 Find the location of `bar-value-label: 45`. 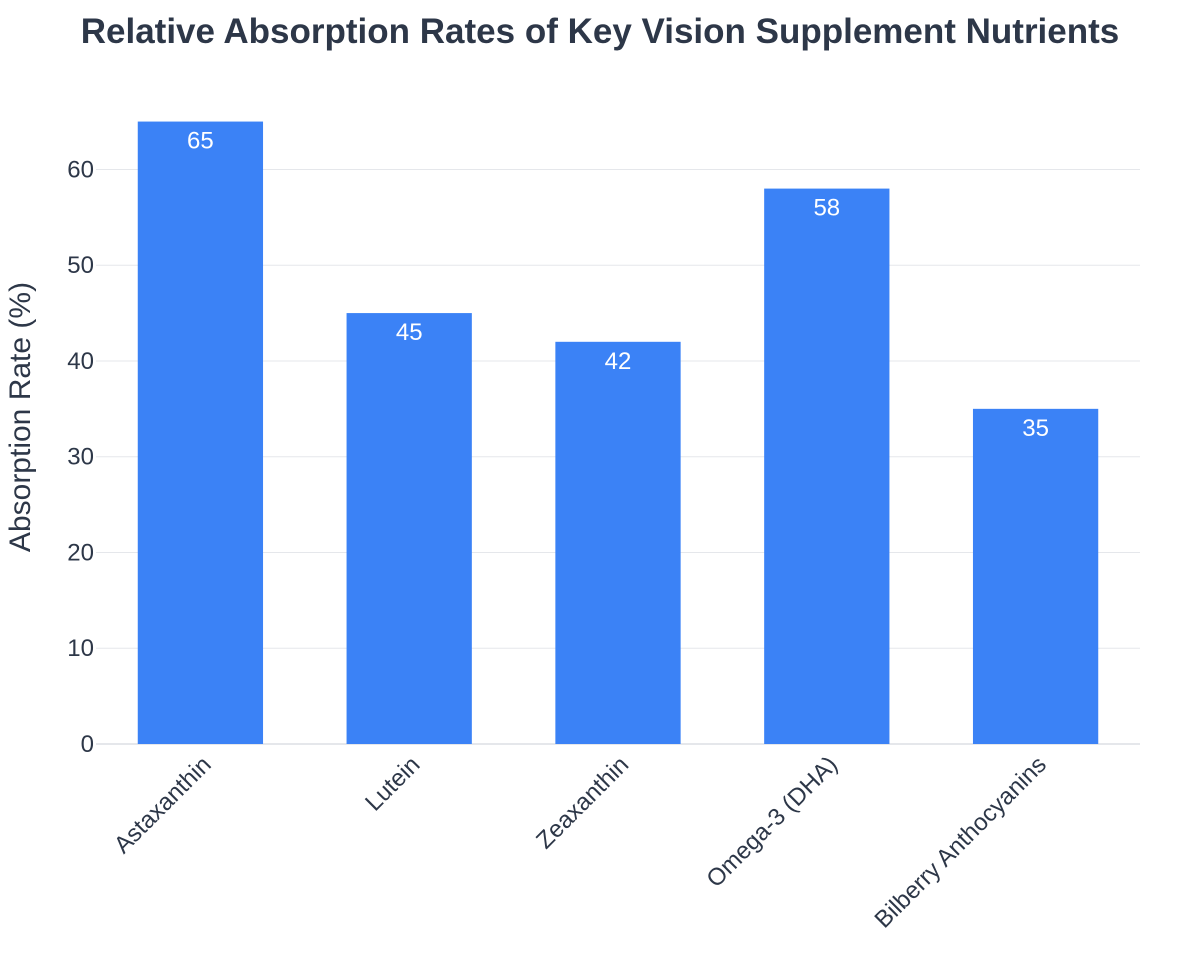

bar-value-label: 45 is located at coordinates (409, 332).